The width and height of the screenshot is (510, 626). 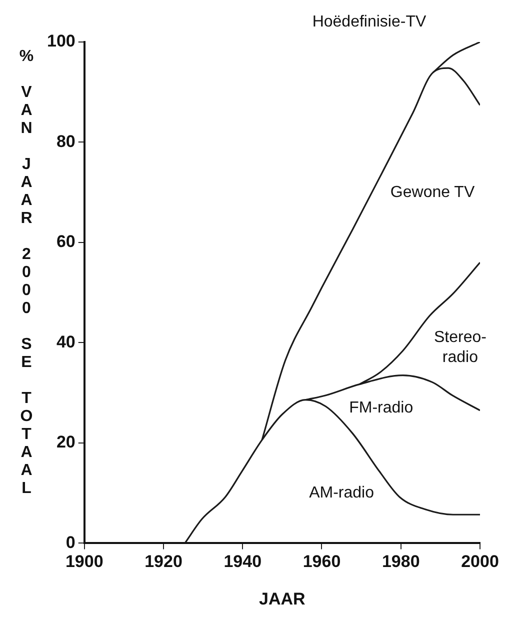 What do you see at coordinates (282, 598) in the screenshot?
I see `x-axis-title: JAAR` at bounding box center [282, 598].